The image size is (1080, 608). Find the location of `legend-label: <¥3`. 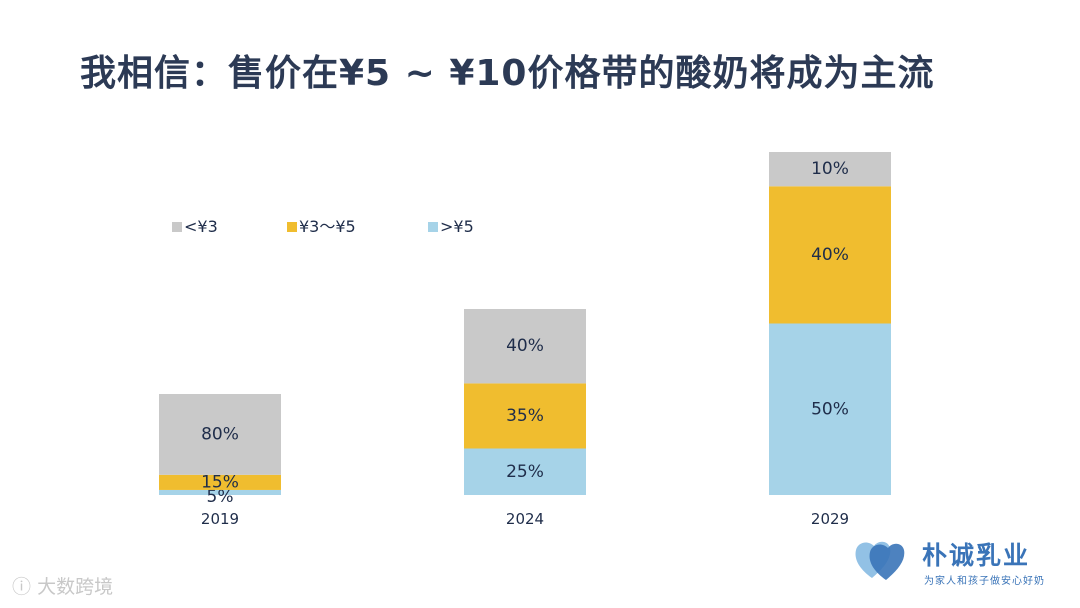

legend-label: <¥3 is located at coordinates (201, 226).